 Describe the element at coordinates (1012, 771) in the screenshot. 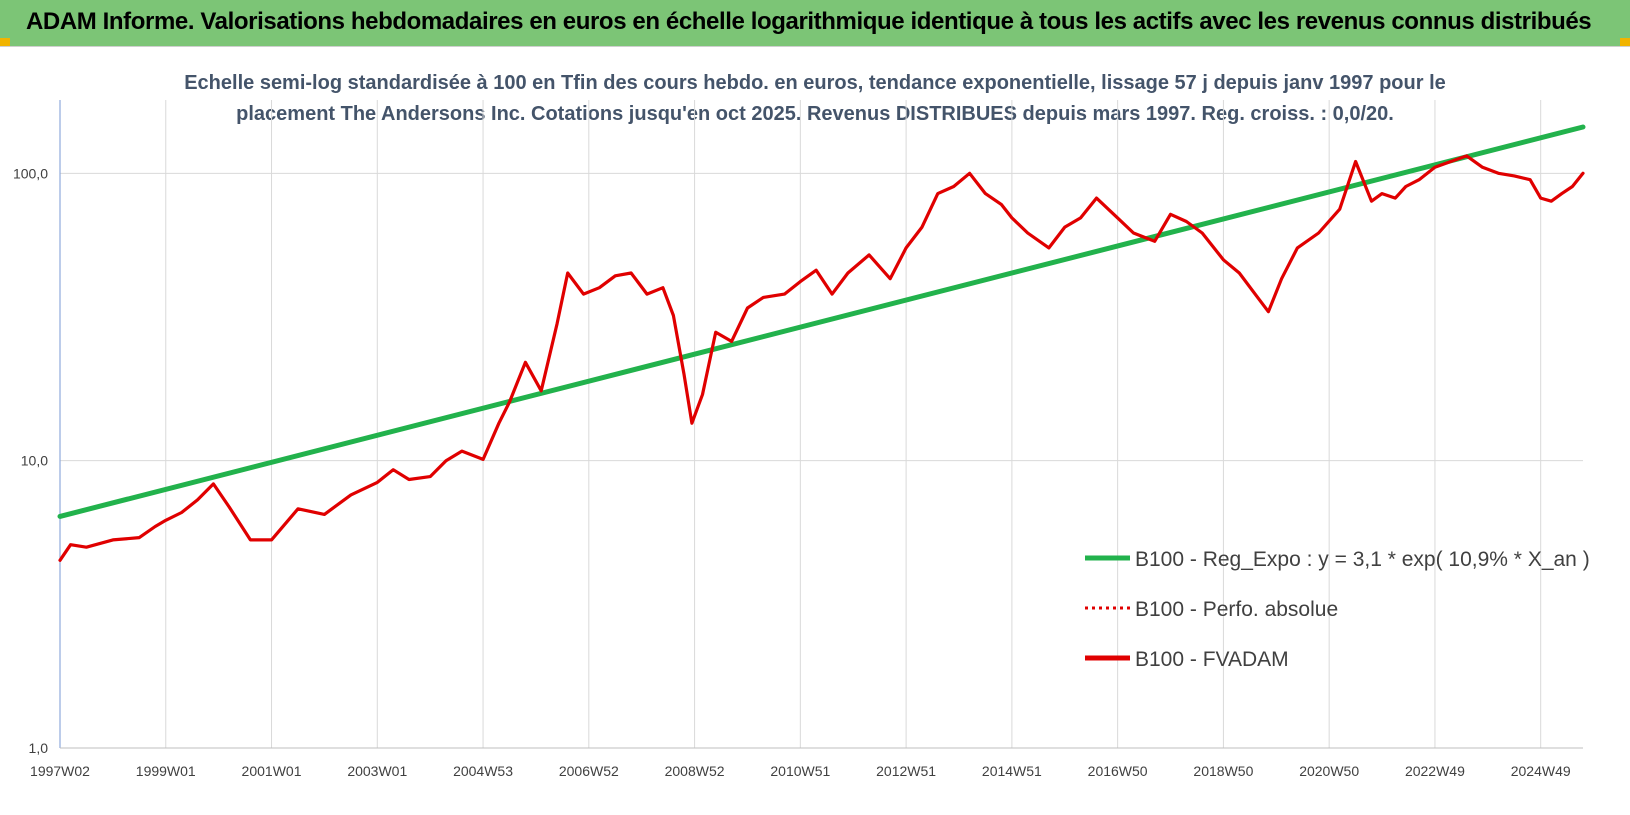

I see `x-tick-label: 2014W51` at that location.